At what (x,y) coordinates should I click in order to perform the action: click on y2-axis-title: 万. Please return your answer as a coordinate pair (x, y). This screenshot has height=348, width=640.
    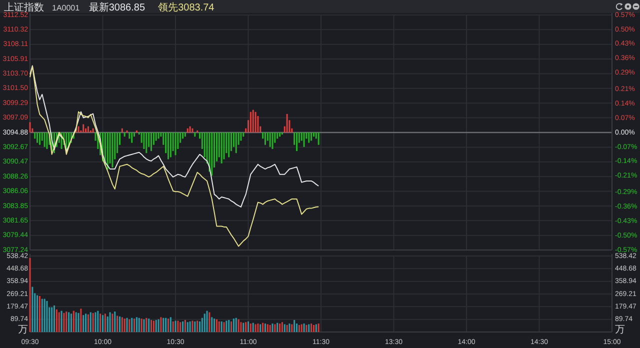
    Looking at the image, I should click on (620, 330).